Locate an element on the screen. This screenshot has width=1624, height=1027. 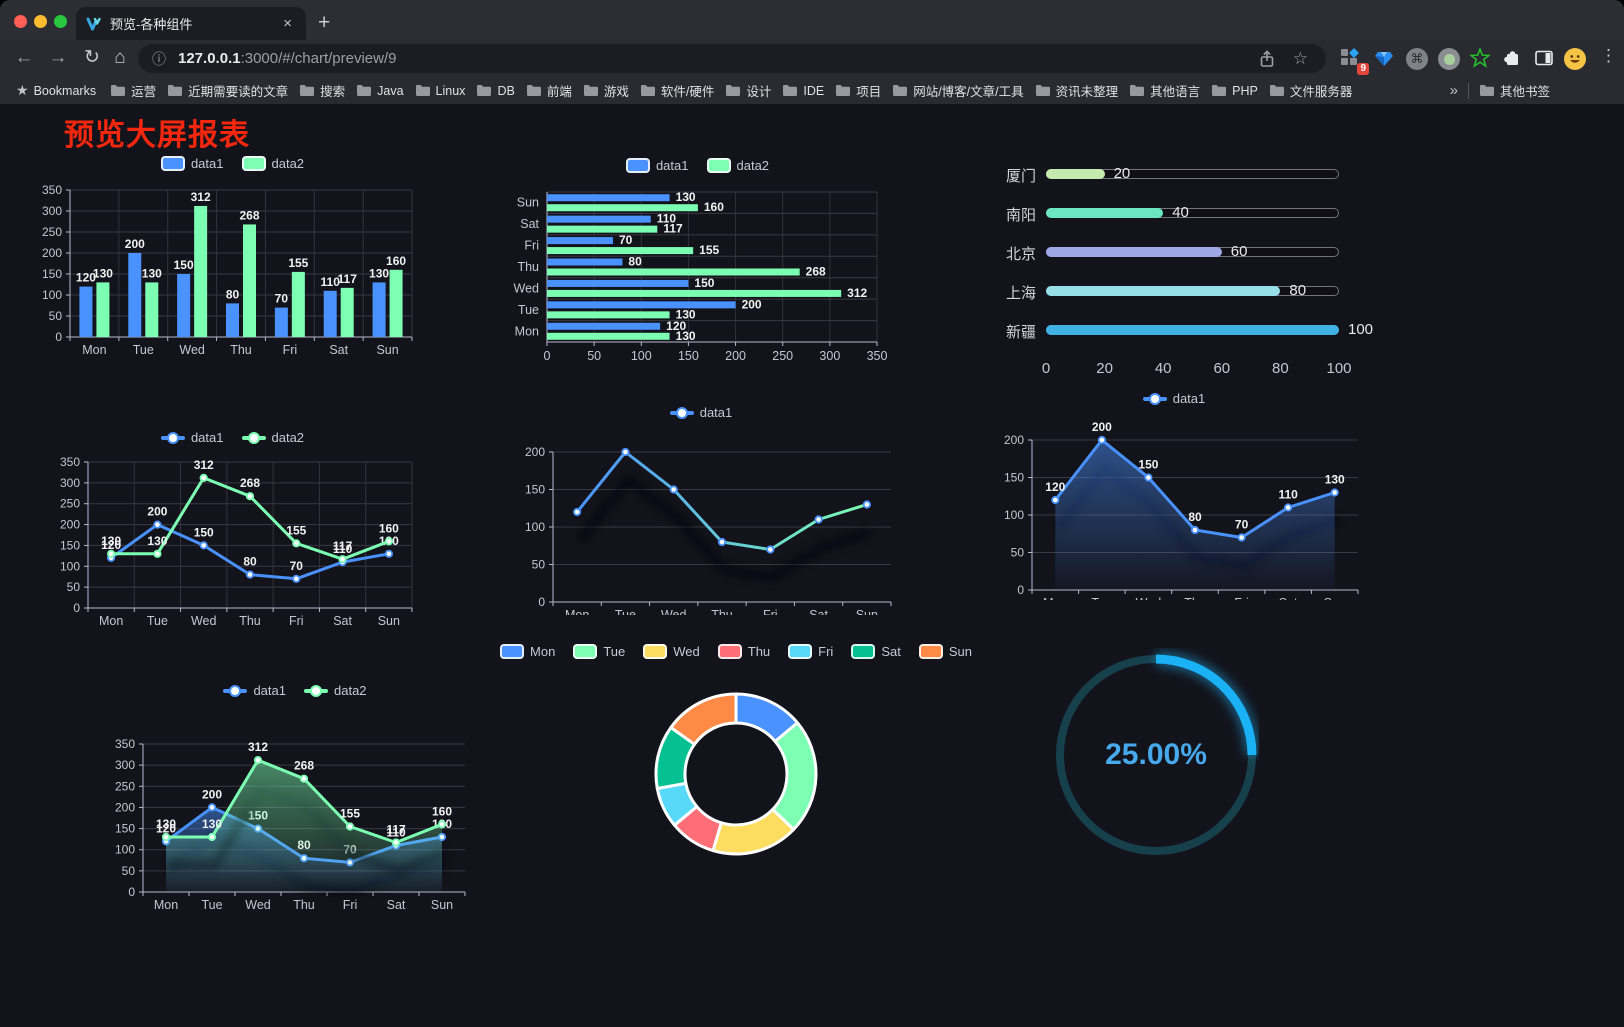
chart-legend: data1 data2 is located at coordinates (232, 163).